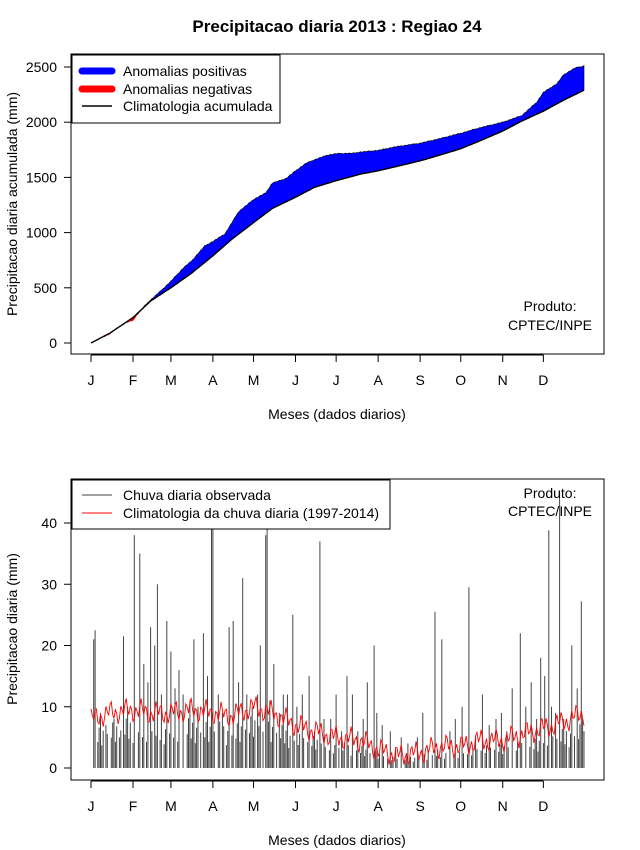 Image resolution: width=640 pixels, height=850 pixels. Describe the element at coordinates (503, 806) in the screenshot. I see `bottom-x-tick-label: N` at that location.